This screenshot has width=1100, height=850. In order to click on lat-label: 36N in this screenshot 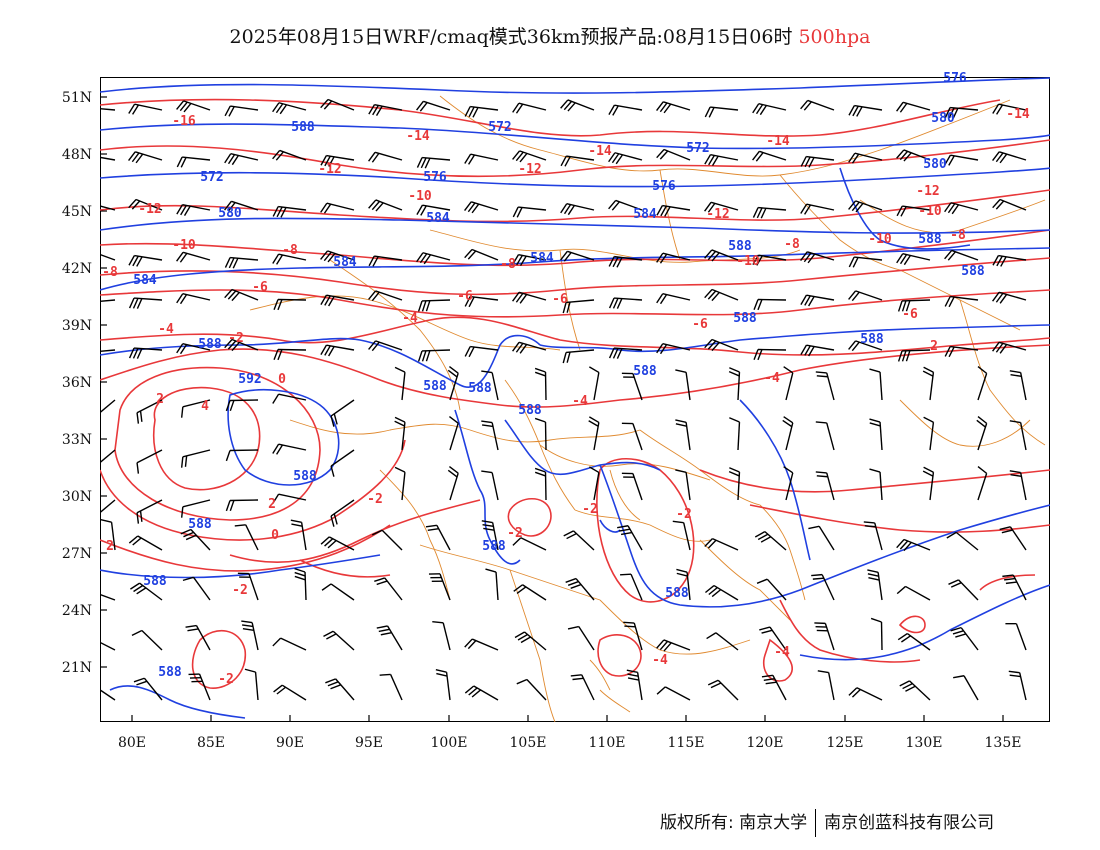, I will do `click(77, 383)`.